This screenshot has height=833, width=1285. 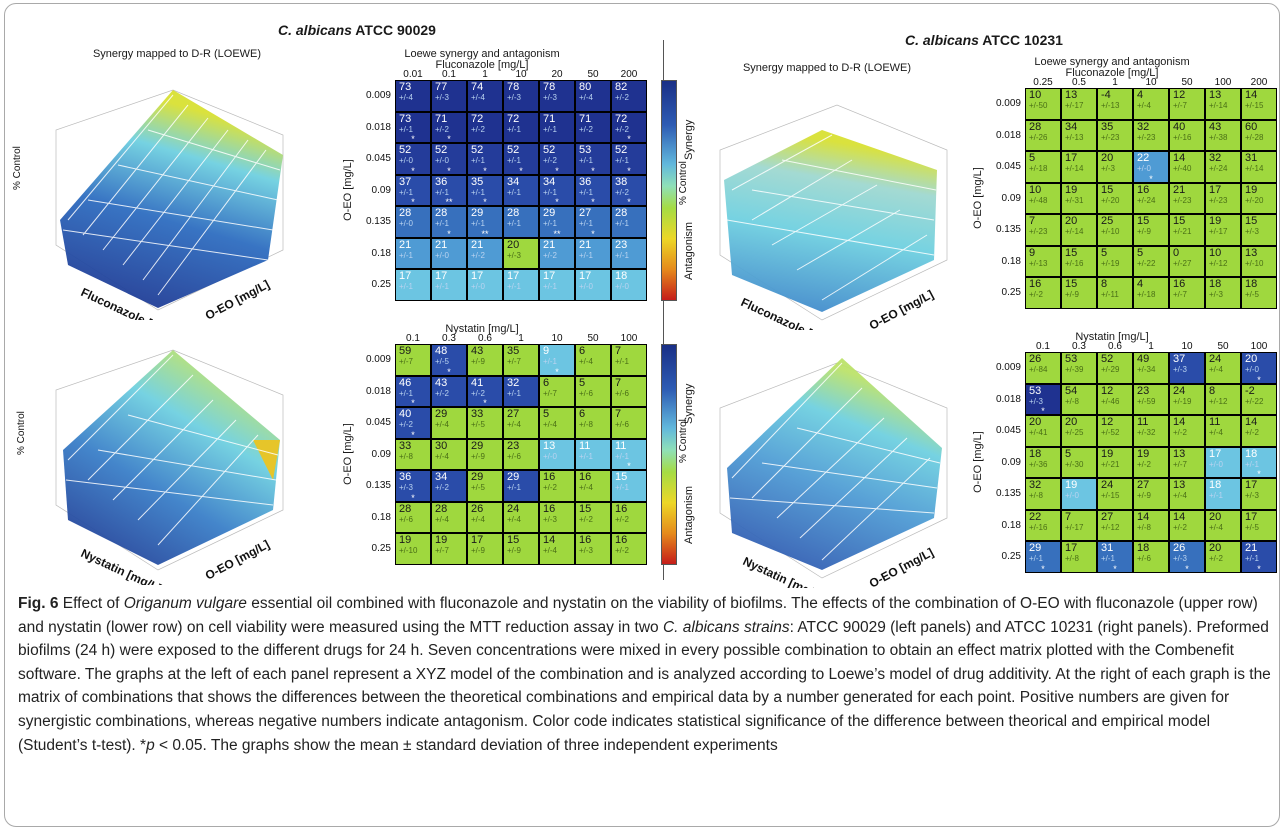 What do you see at coordinates (1143, 359) in the screenshot?
I see `cell-value: 49` at bounding box center [1143, 359].